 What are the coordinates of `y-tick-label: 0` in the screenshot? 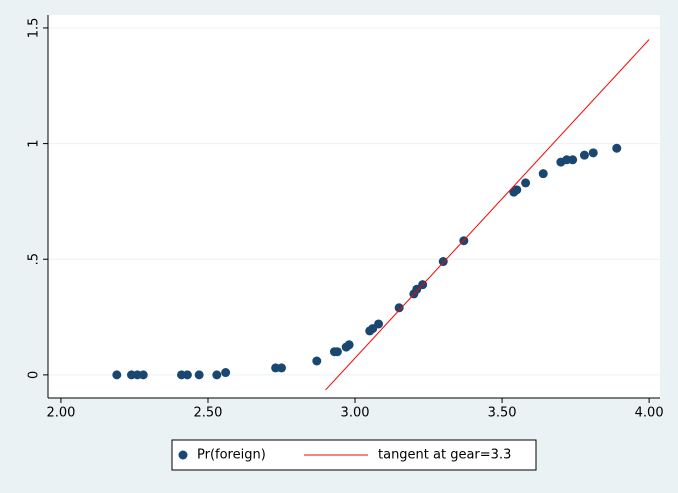 It's located at (34, 375).